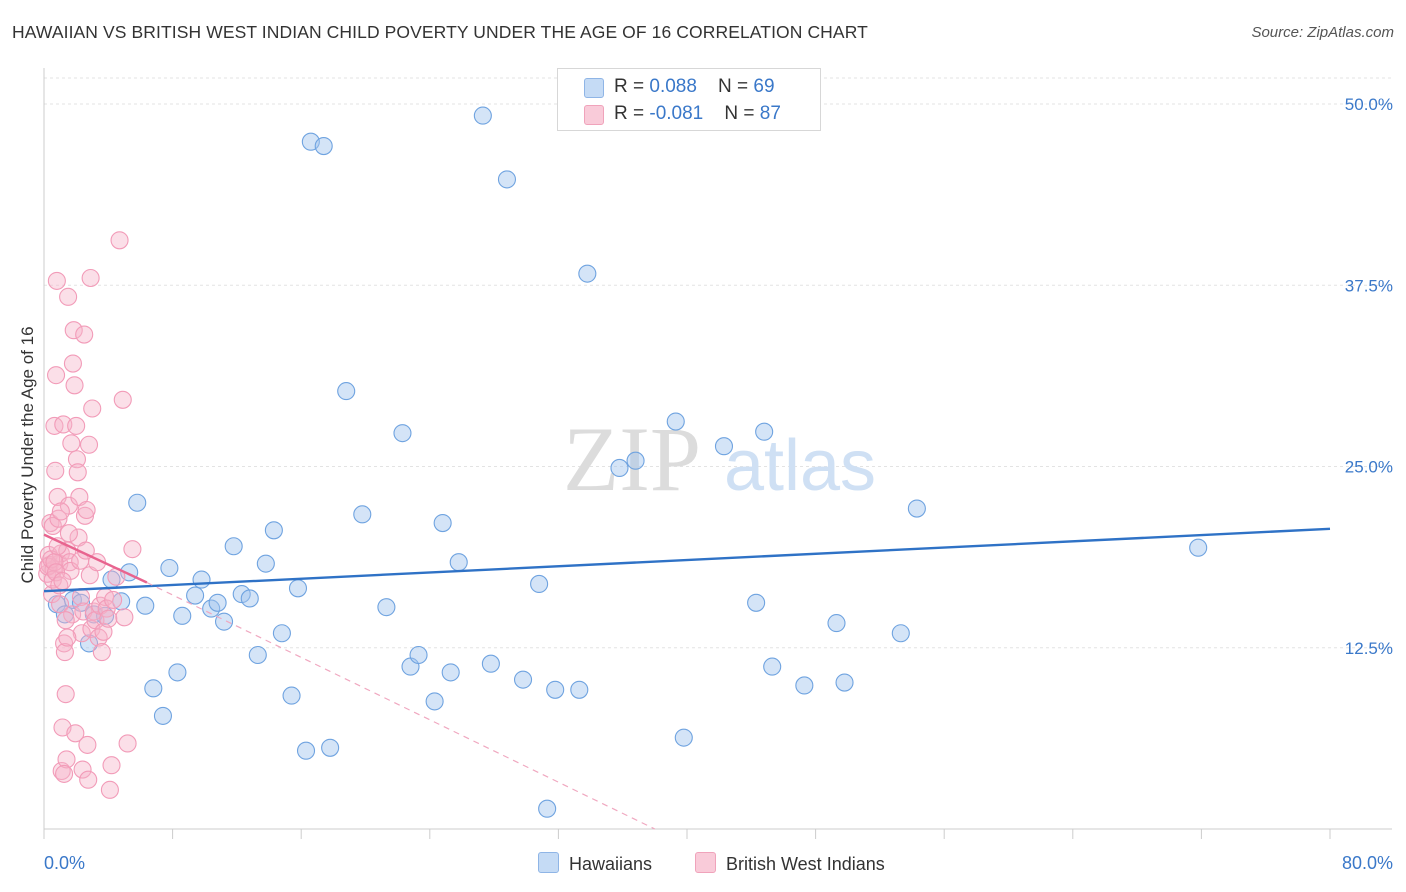  Describe the element at coordinates (689, 99) in the screenshot. I see `stats-legend: R = 0.088 N = 69 R = -0.081 N = 87` at that location.